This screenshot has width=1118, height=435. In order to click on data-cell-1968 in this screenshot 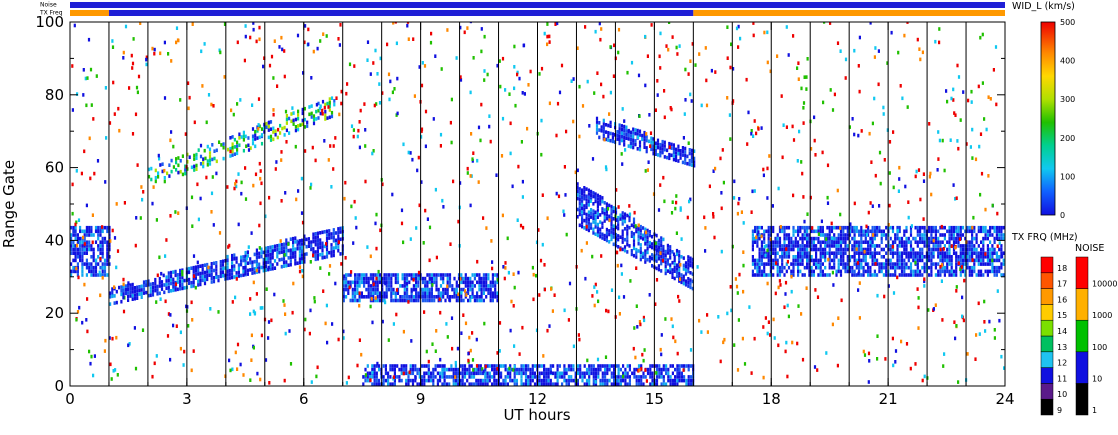, I will do `click(591, 213)`.